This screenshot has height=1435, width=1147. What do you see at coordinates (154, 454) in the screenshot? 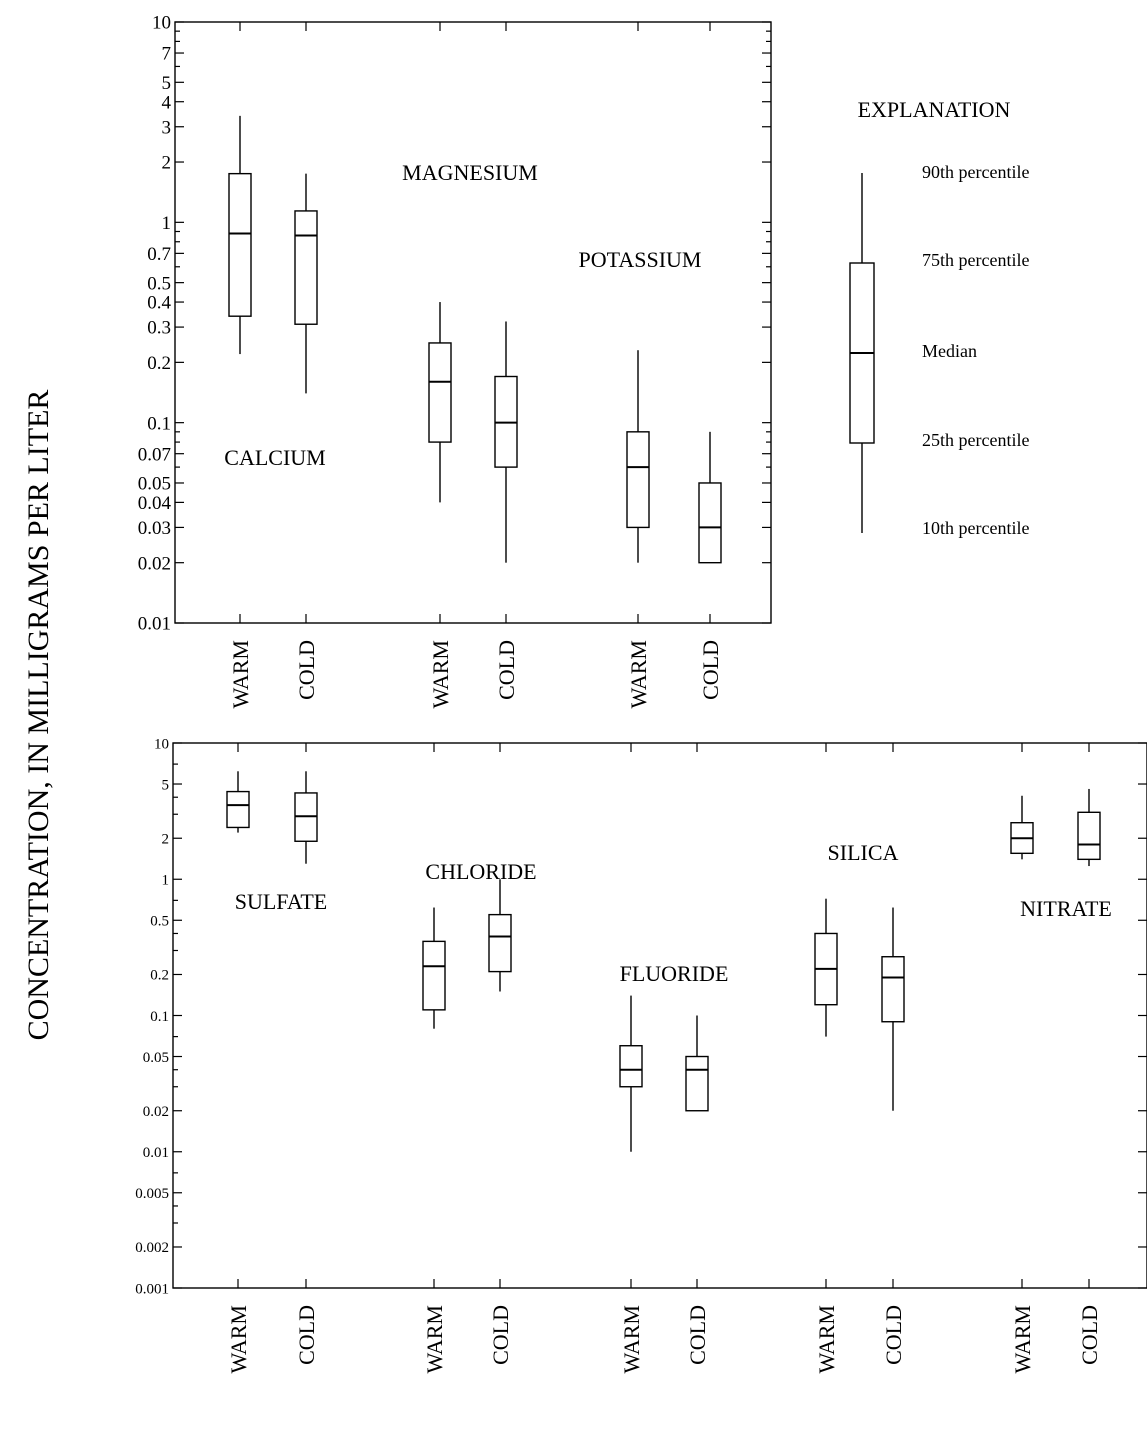
I see `y-tick-label: 0.07` at bounding box center [154, 454].